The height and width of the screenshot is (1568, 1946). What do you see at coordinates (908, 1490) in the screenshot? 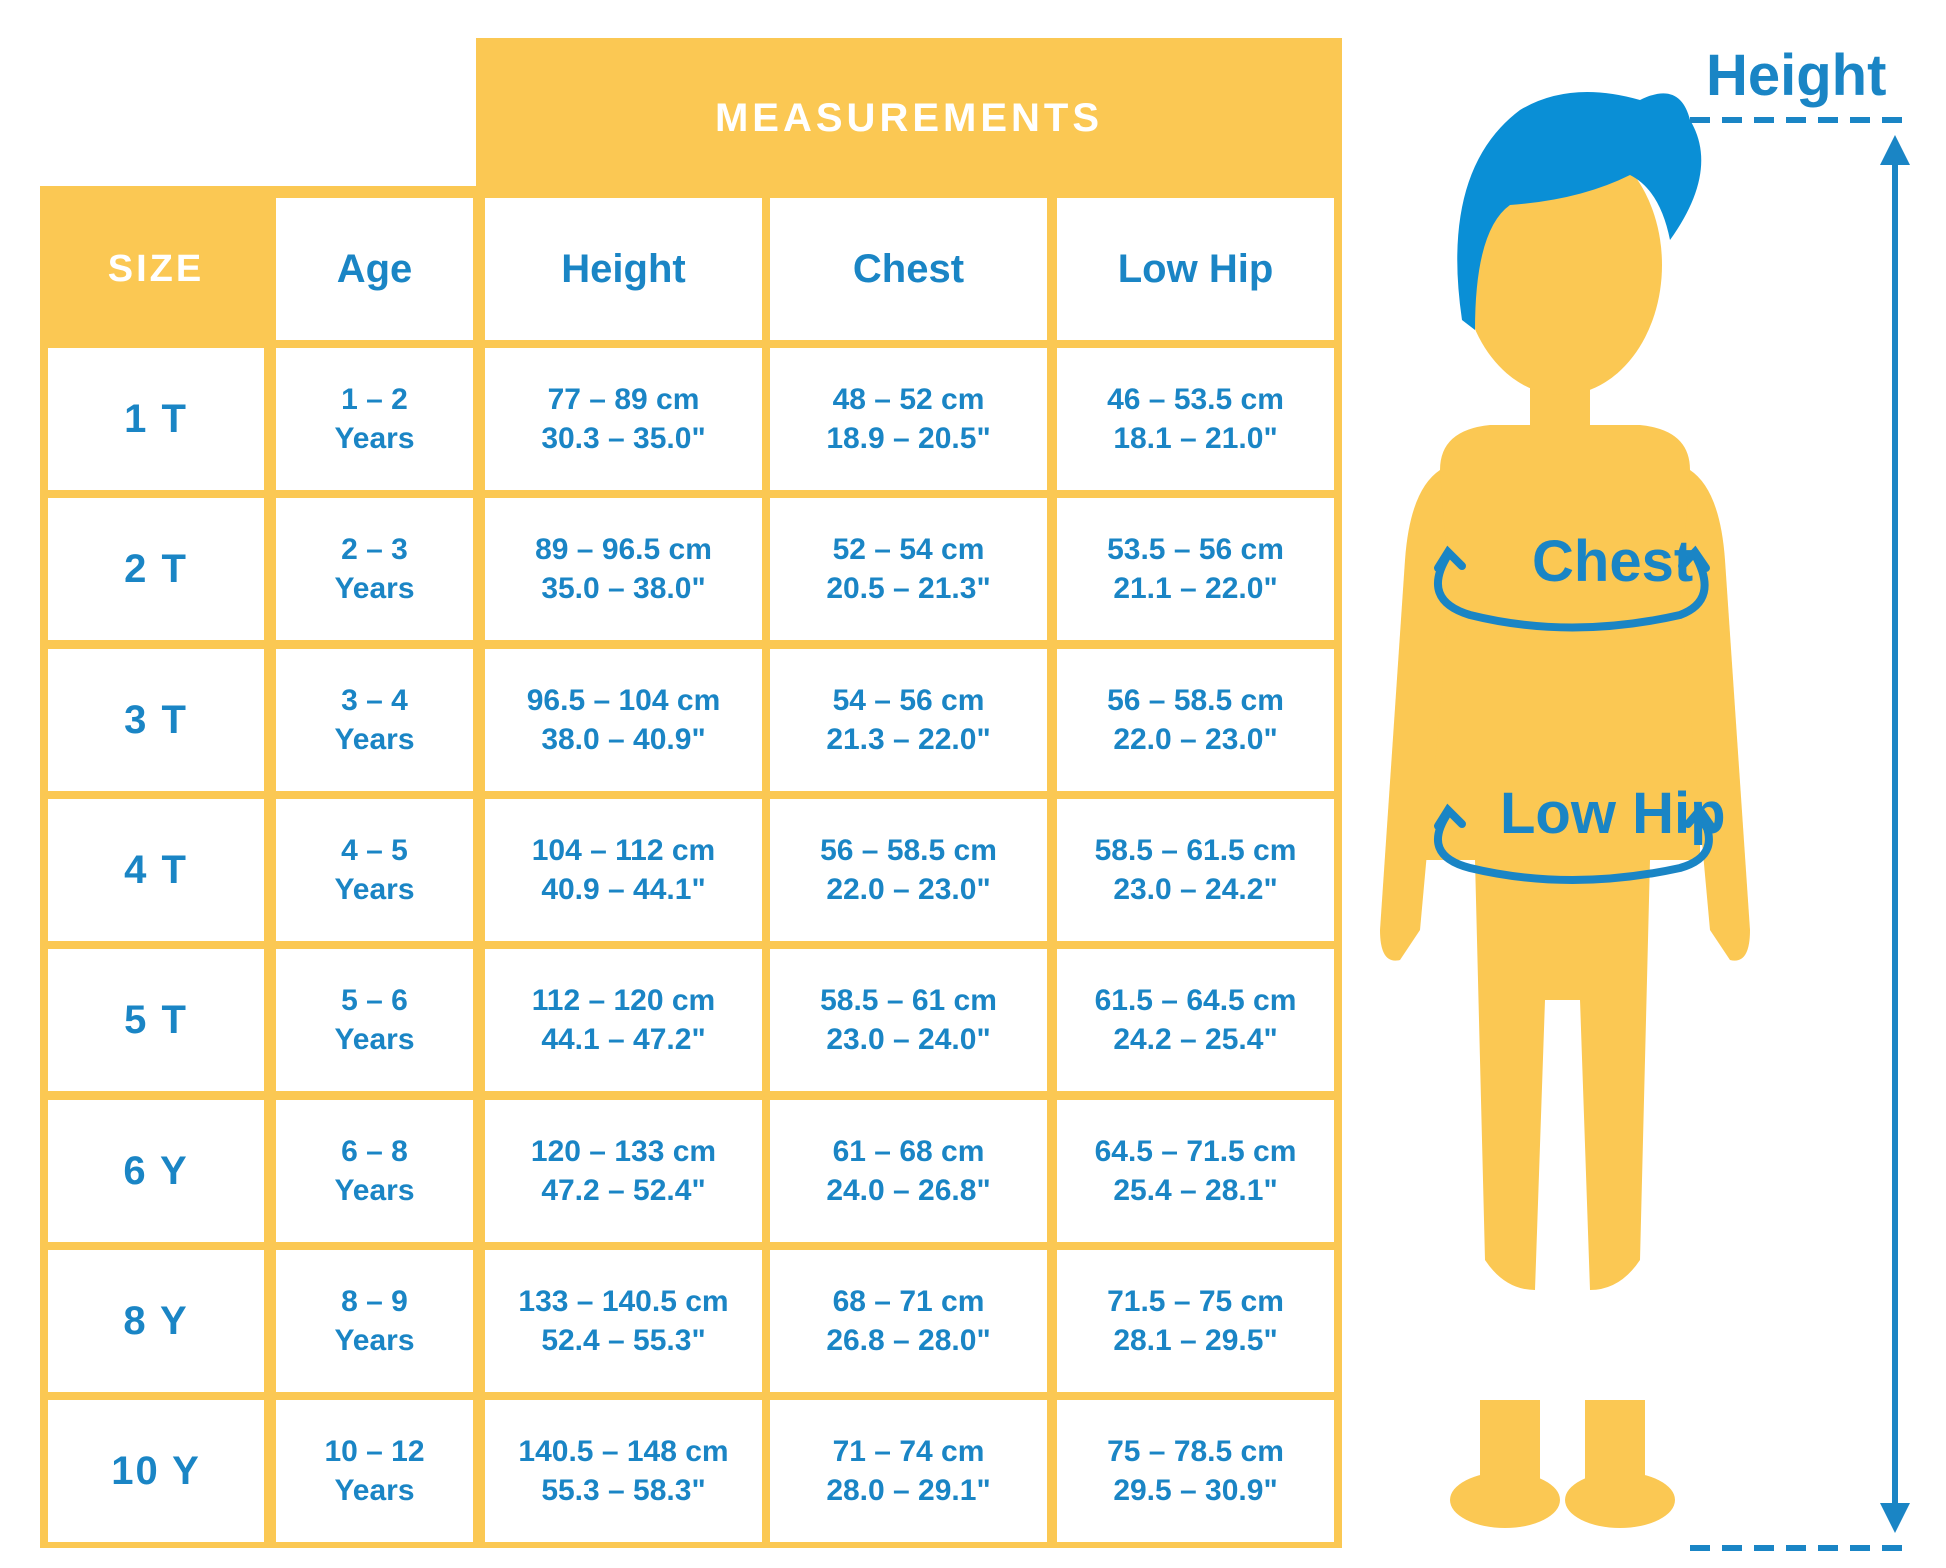
I see `chest-line: 28.0 – 29.1"` at bounding box center [908, 1490].